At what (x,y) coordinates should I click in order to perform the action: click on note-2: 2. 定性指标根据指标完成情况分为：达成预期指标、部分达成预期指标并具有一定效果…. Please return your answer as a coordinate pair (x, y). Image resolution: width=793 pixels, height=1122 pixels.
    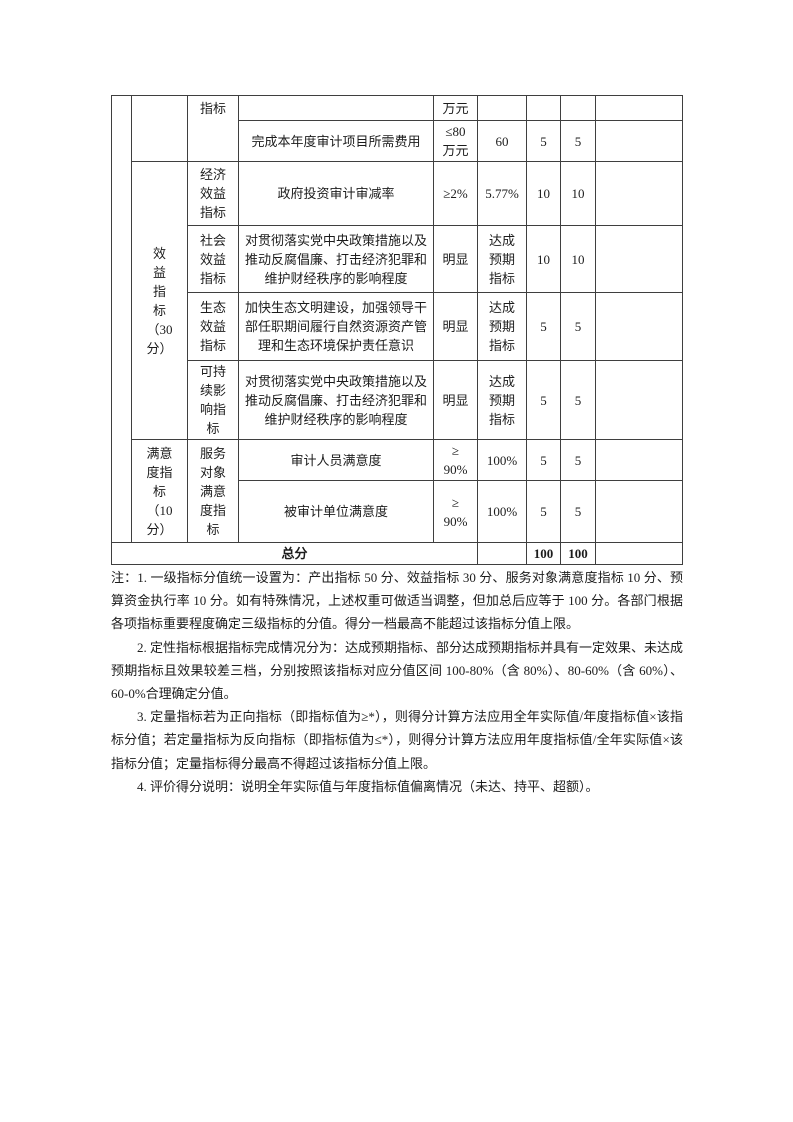
    Looking at the image, I should click on (397, 670).